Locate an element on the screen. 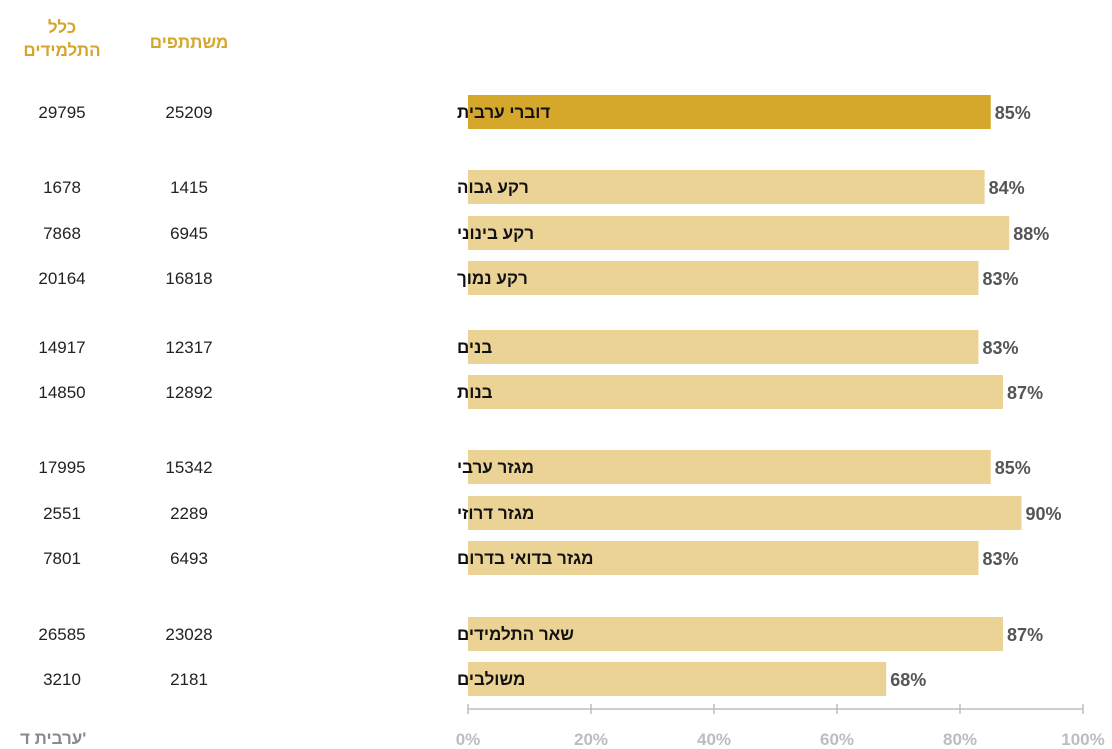 The image size is (1112, 749). x-tick-label: 100% is located at coordinates (1082, 739).